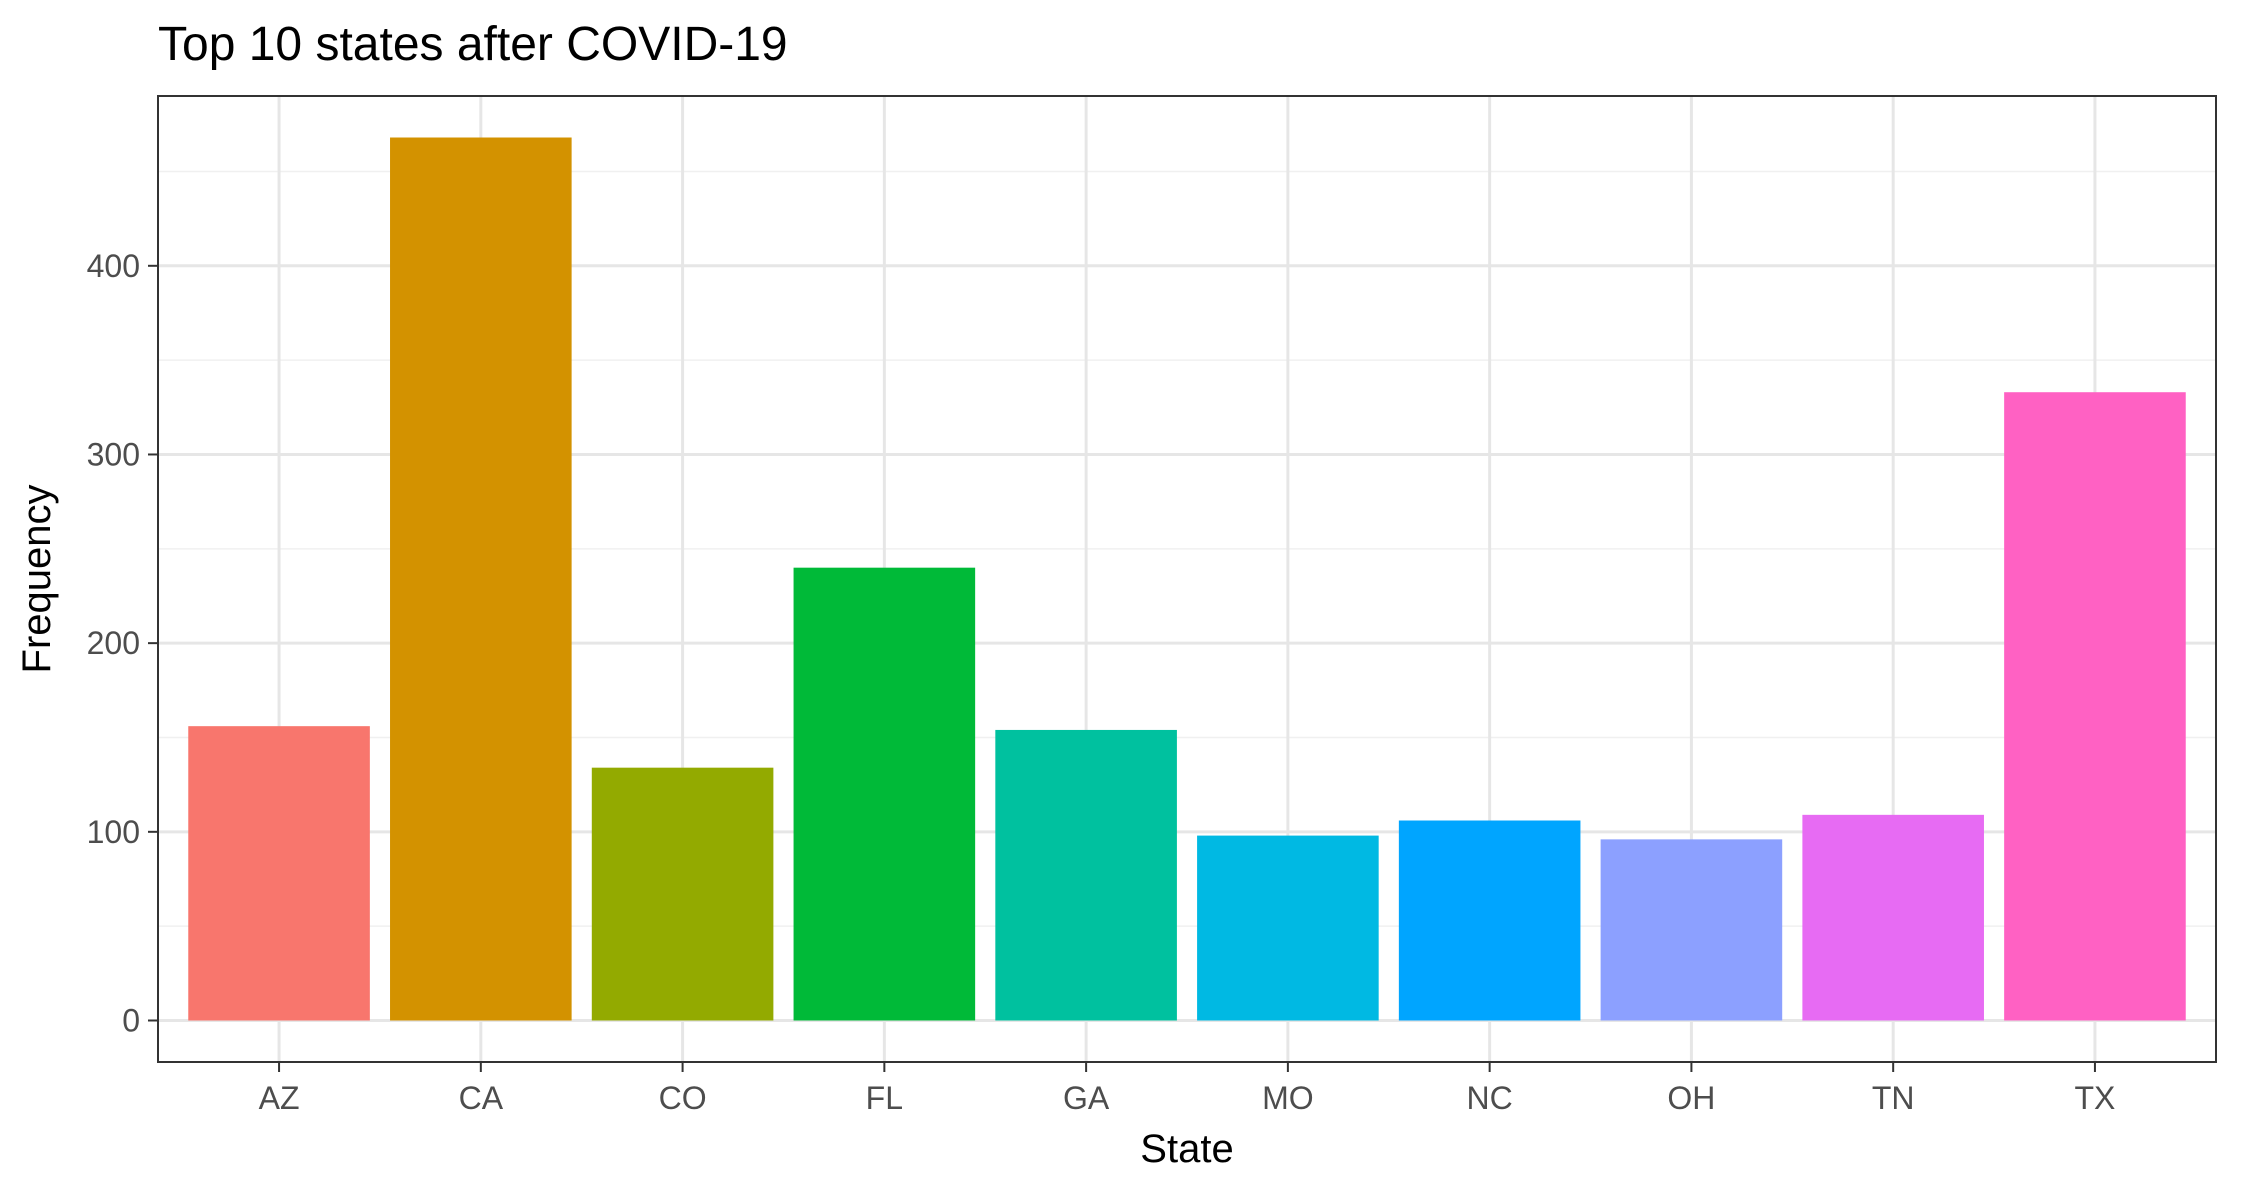 The height and width of the screenshot is (1195, 2241). What do you see at coordinates (279, 1098) in the screenshot?
I see `x-tick-label: AZ` at bounding box center [279, 1098].